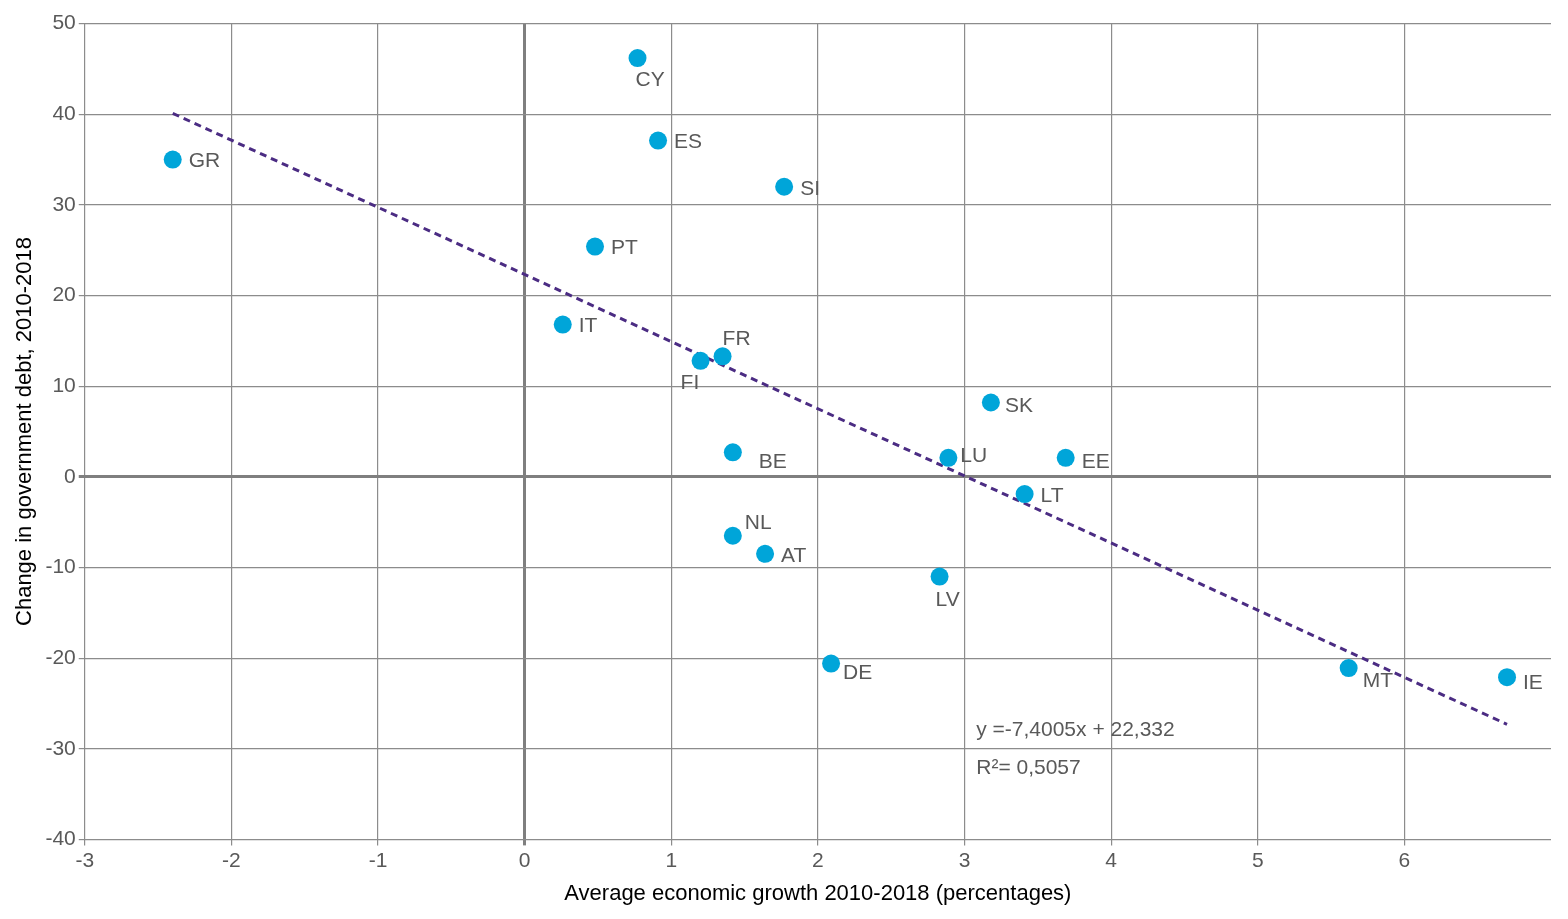 The image size is (1568, 919). I want to click on y-tick-label: 20, so click(64, 294).